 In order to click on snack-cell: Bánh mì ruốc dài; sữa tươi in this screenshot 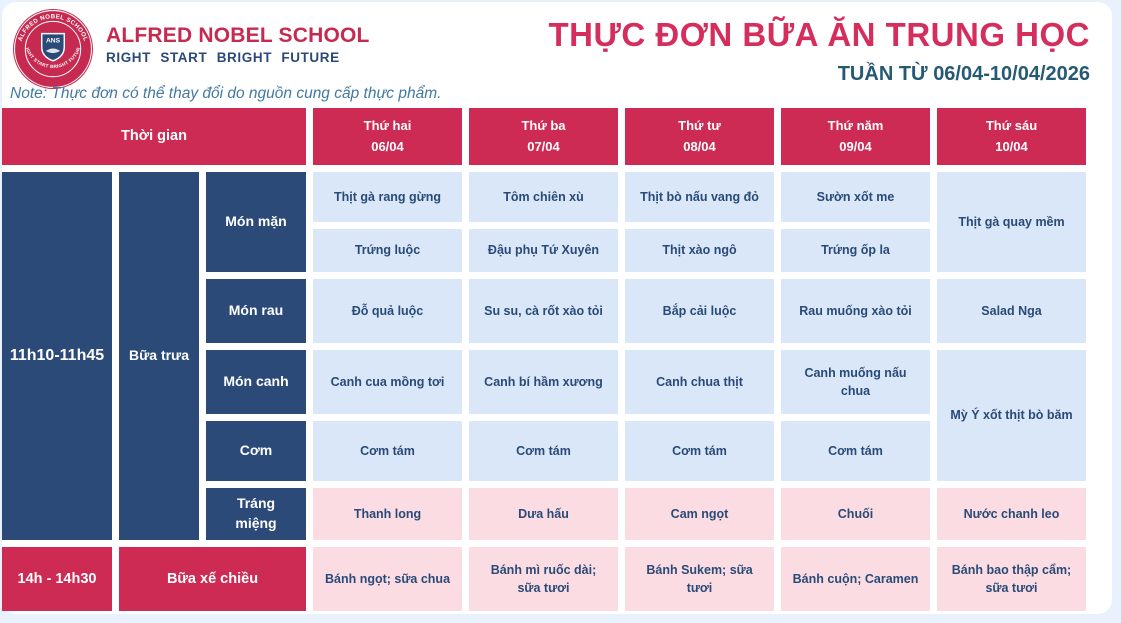, I will do `click(543, 579)`.